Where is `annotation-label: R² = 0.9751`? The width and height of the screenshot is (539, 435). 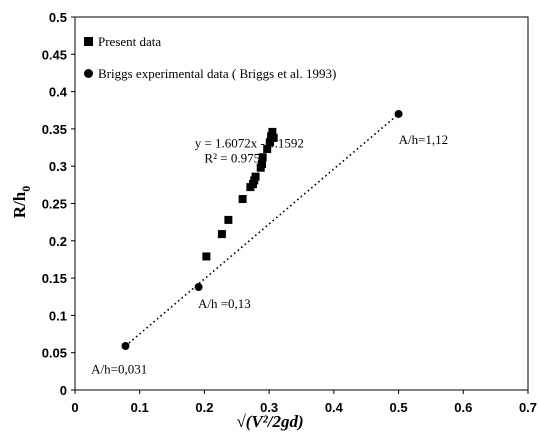 annotation-label: R² = 0.9751 is located at coordinates (235, 157).